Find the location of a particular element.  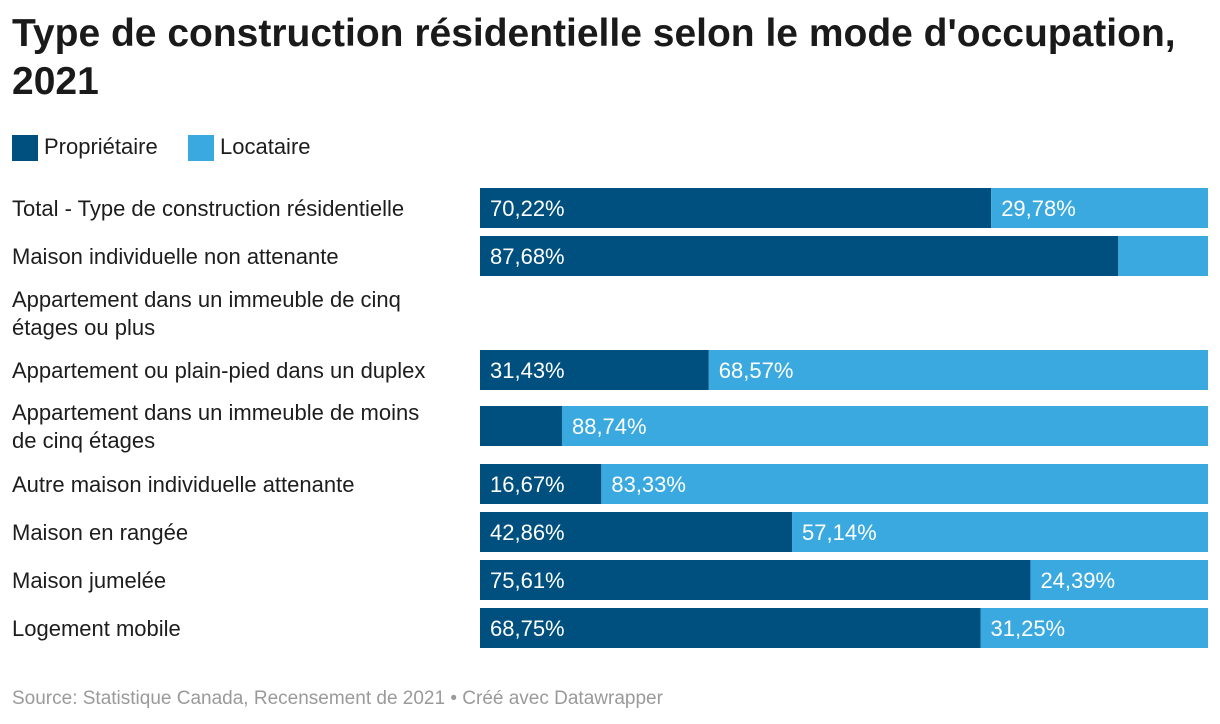

data-label-owner: 31,43% is located at coordinates (527, 370).